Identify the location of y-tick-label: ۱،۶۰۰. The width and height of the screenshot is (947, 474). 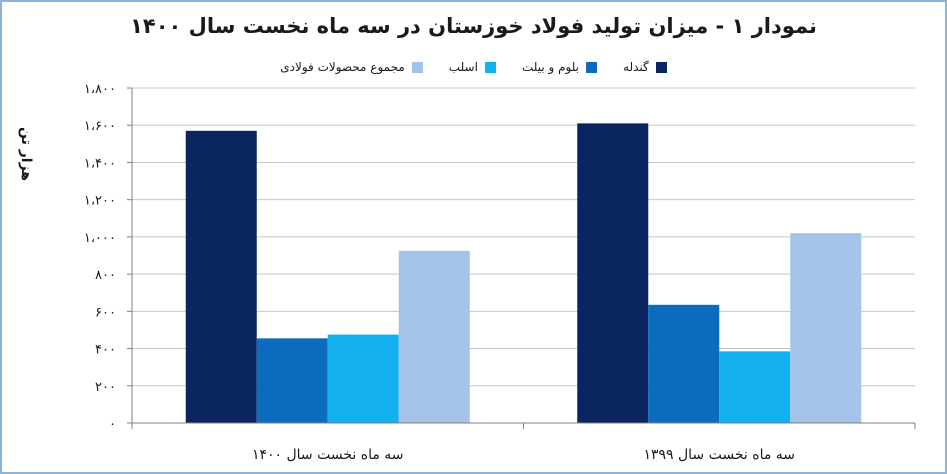
(100, 126).